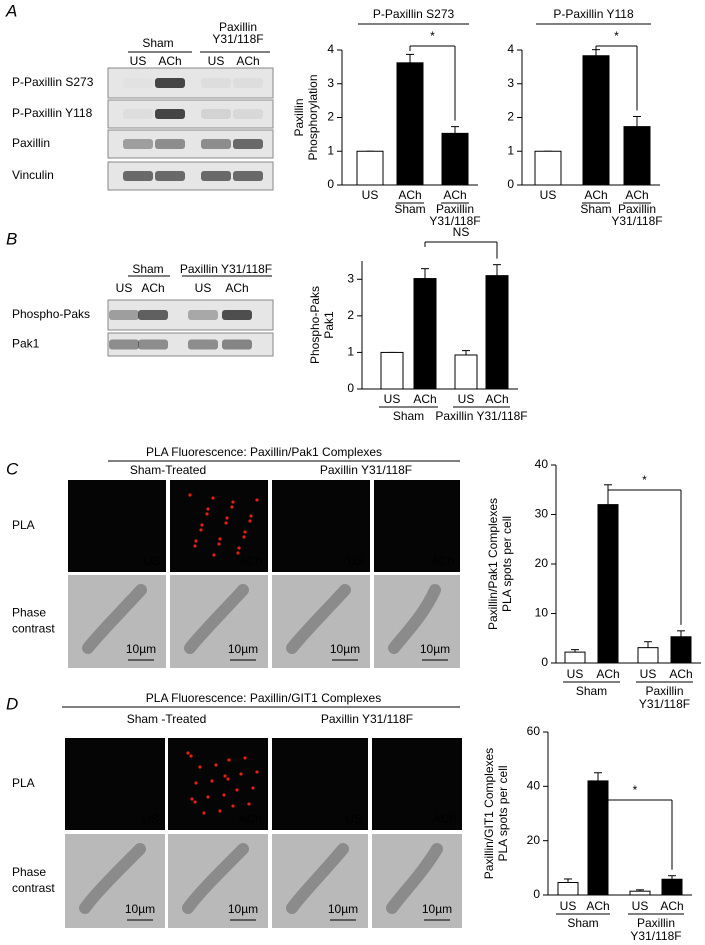 The width and height of the screenshot is (705, 945). Describe the element at coordinates (442, 561) in the screenshot. I see `image-label: ACh` at that location.